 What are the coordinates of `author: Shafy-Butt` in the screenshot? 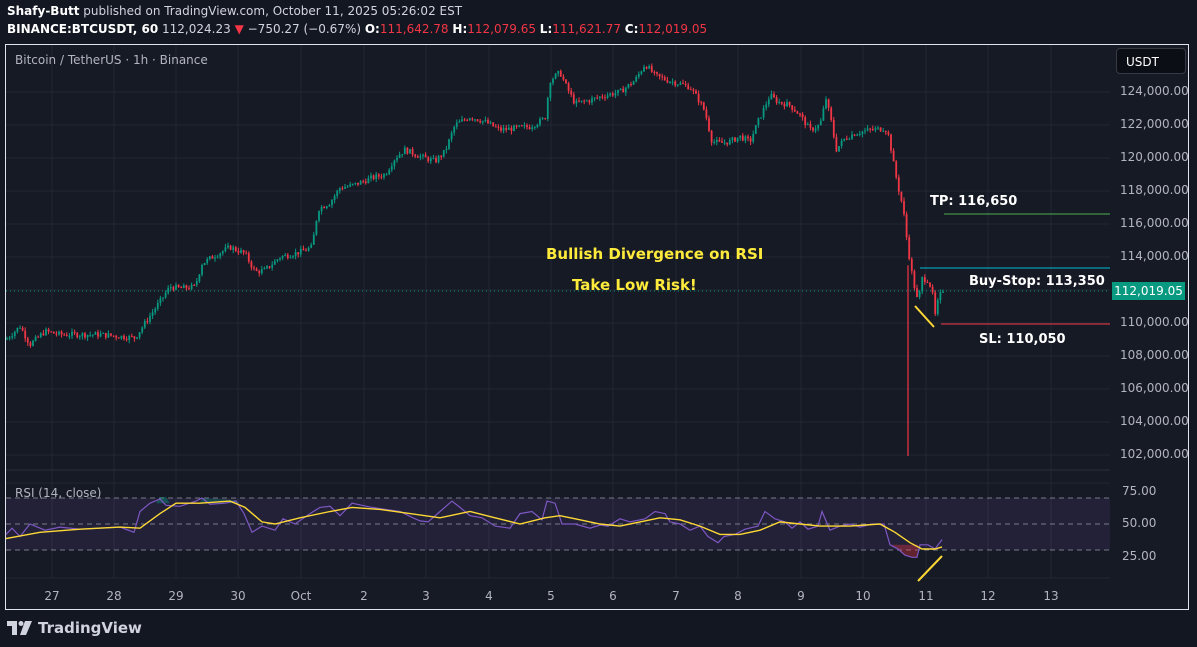 It's located at (43, 11).